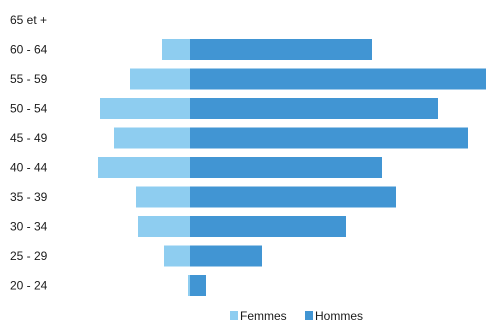 The height and width of the screenshot is (326, 487). Describe the element at coordinates (339, 316) in the screenshot. I see `legend-label-hommes: Hommes` at that location.